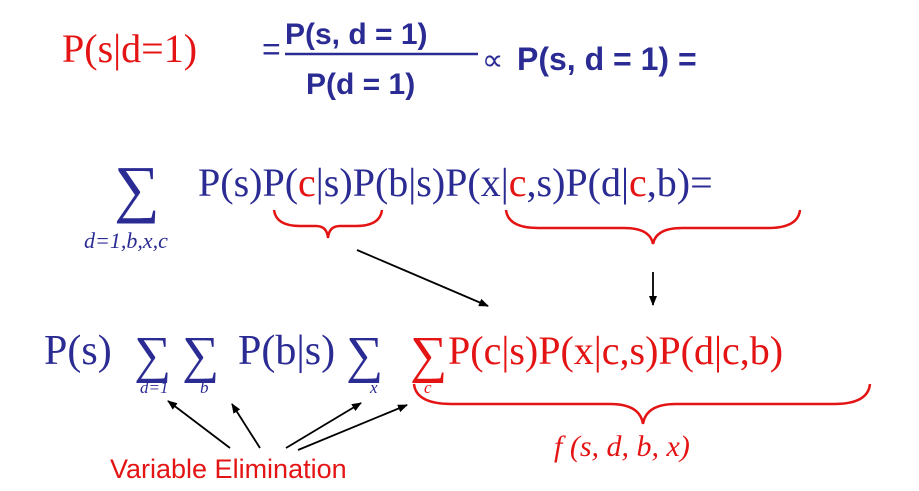 Image resolution: width=919 pixels, height=491 pixels. Describe the element at coordinates (492, 60) in the screenshot. I see `proportional-symbol: ∝` at that location.